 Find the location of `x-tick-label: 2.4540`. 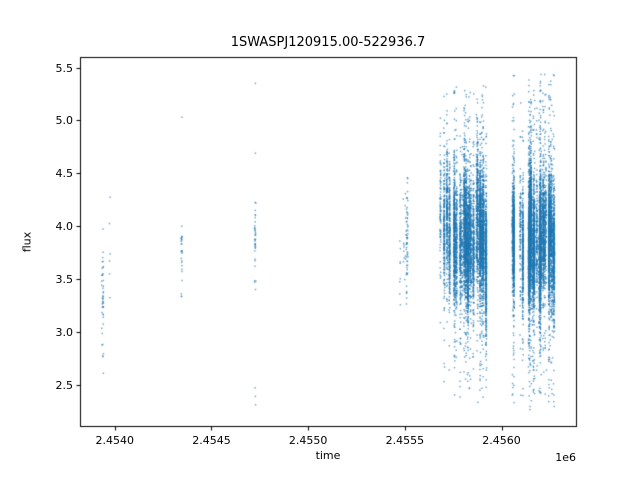

x-tick-label: 2.4540 is located at coordinates (115, 440).